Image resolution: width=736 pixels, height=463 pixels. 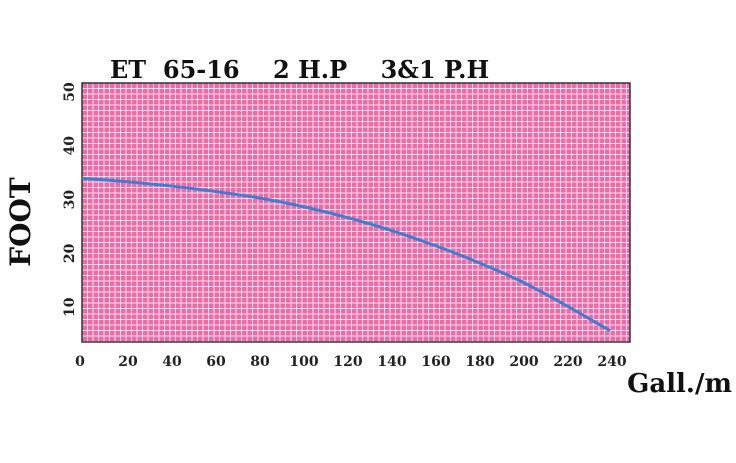 I want to click on y-axis-label: FOOT, so click(x=20, y=222).